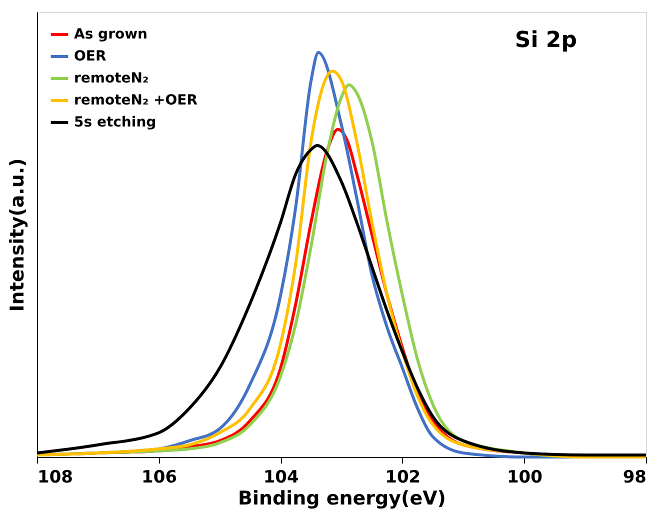 The width and height of the screenshot is (668, 514). Describe the element at coordinates (281, 478) in the screenshot. I see `x-tick-label: 104` at that location.